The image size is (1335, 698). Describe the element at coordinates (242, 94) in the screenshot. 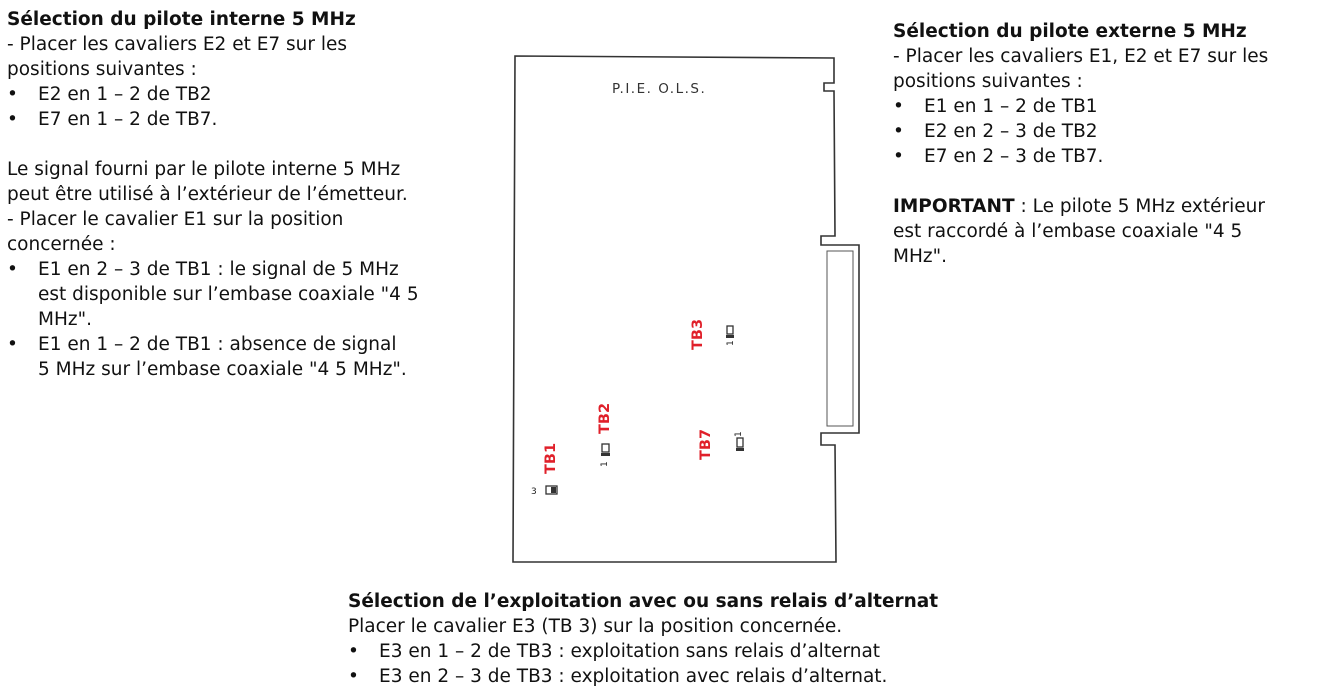

I see `list-item: E2 en 1 – 2 de TB2` at that location.